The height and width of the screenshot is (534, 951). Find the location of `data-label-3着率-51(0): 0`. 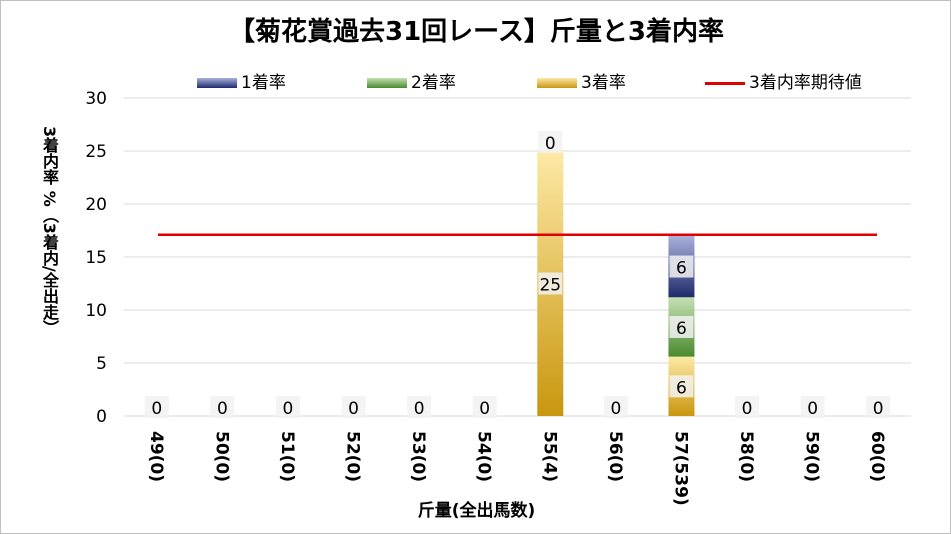

data-label-3着率-51(0): 0 is located at coordinates (288, 409).